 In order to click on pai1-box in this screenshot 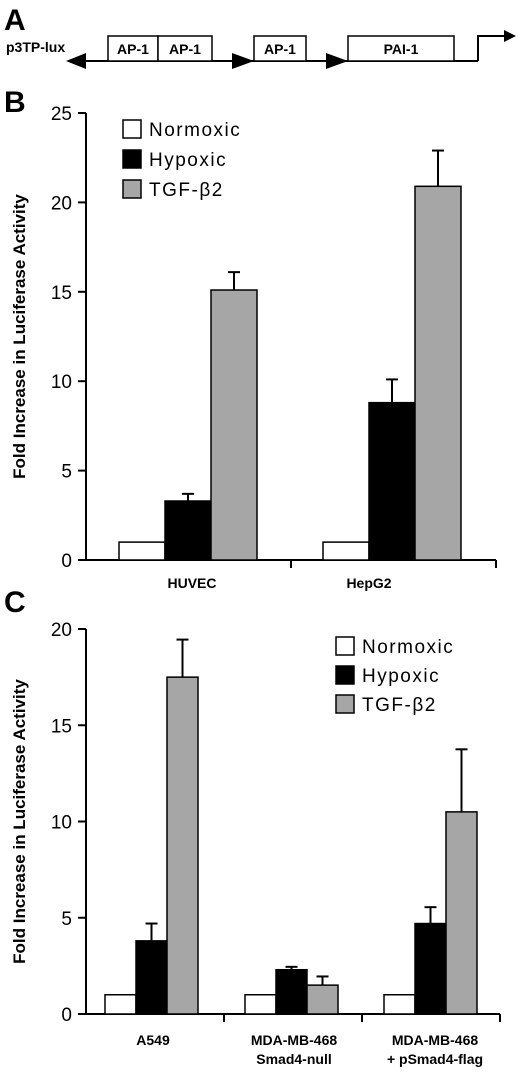, I will do `click(401, 48)`.